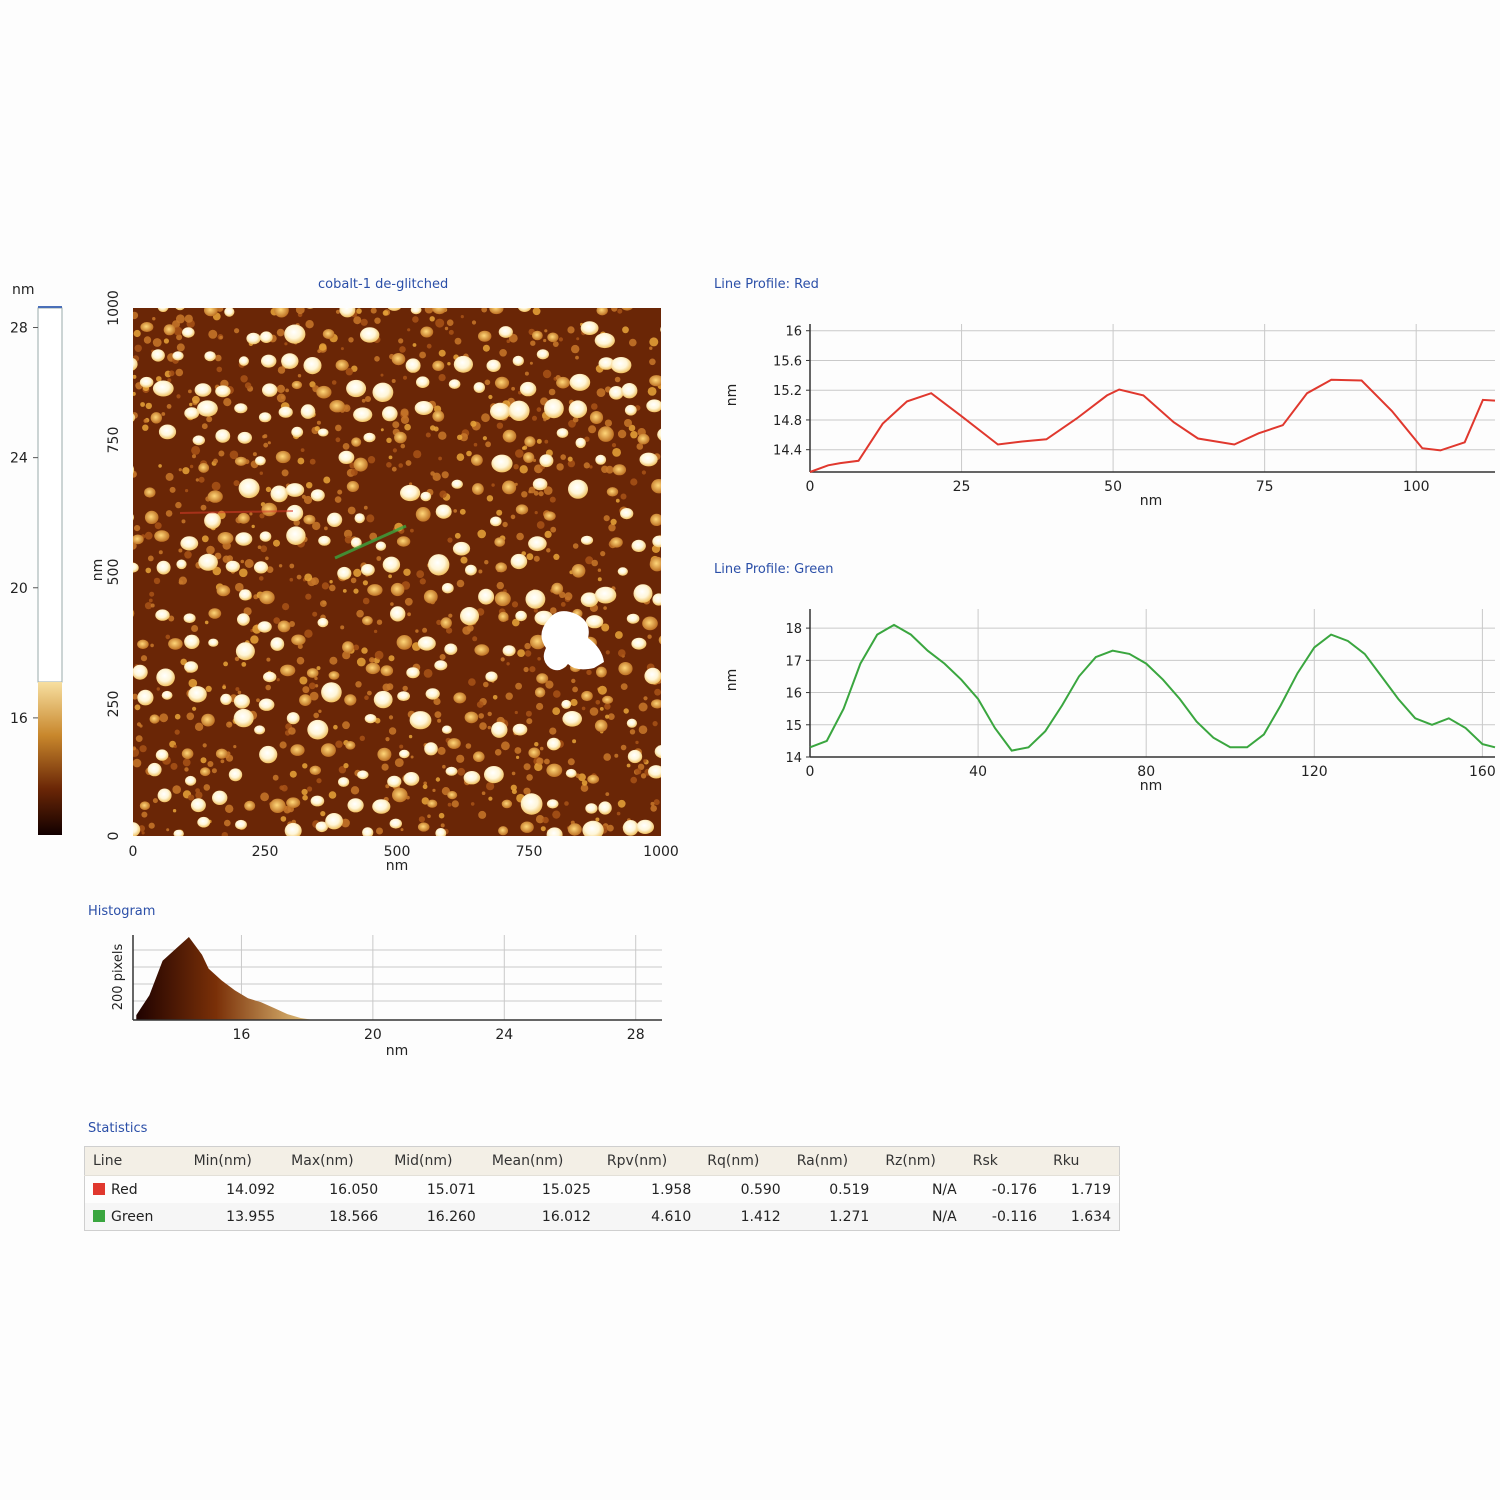 Image resolution: width=1500 pixels, height=1500 pixels. Describe the element at coordinates (386, 997) in the screenshot. I see `histogram-chart: 16 20 24 28 nm 200 pixels` at that location.